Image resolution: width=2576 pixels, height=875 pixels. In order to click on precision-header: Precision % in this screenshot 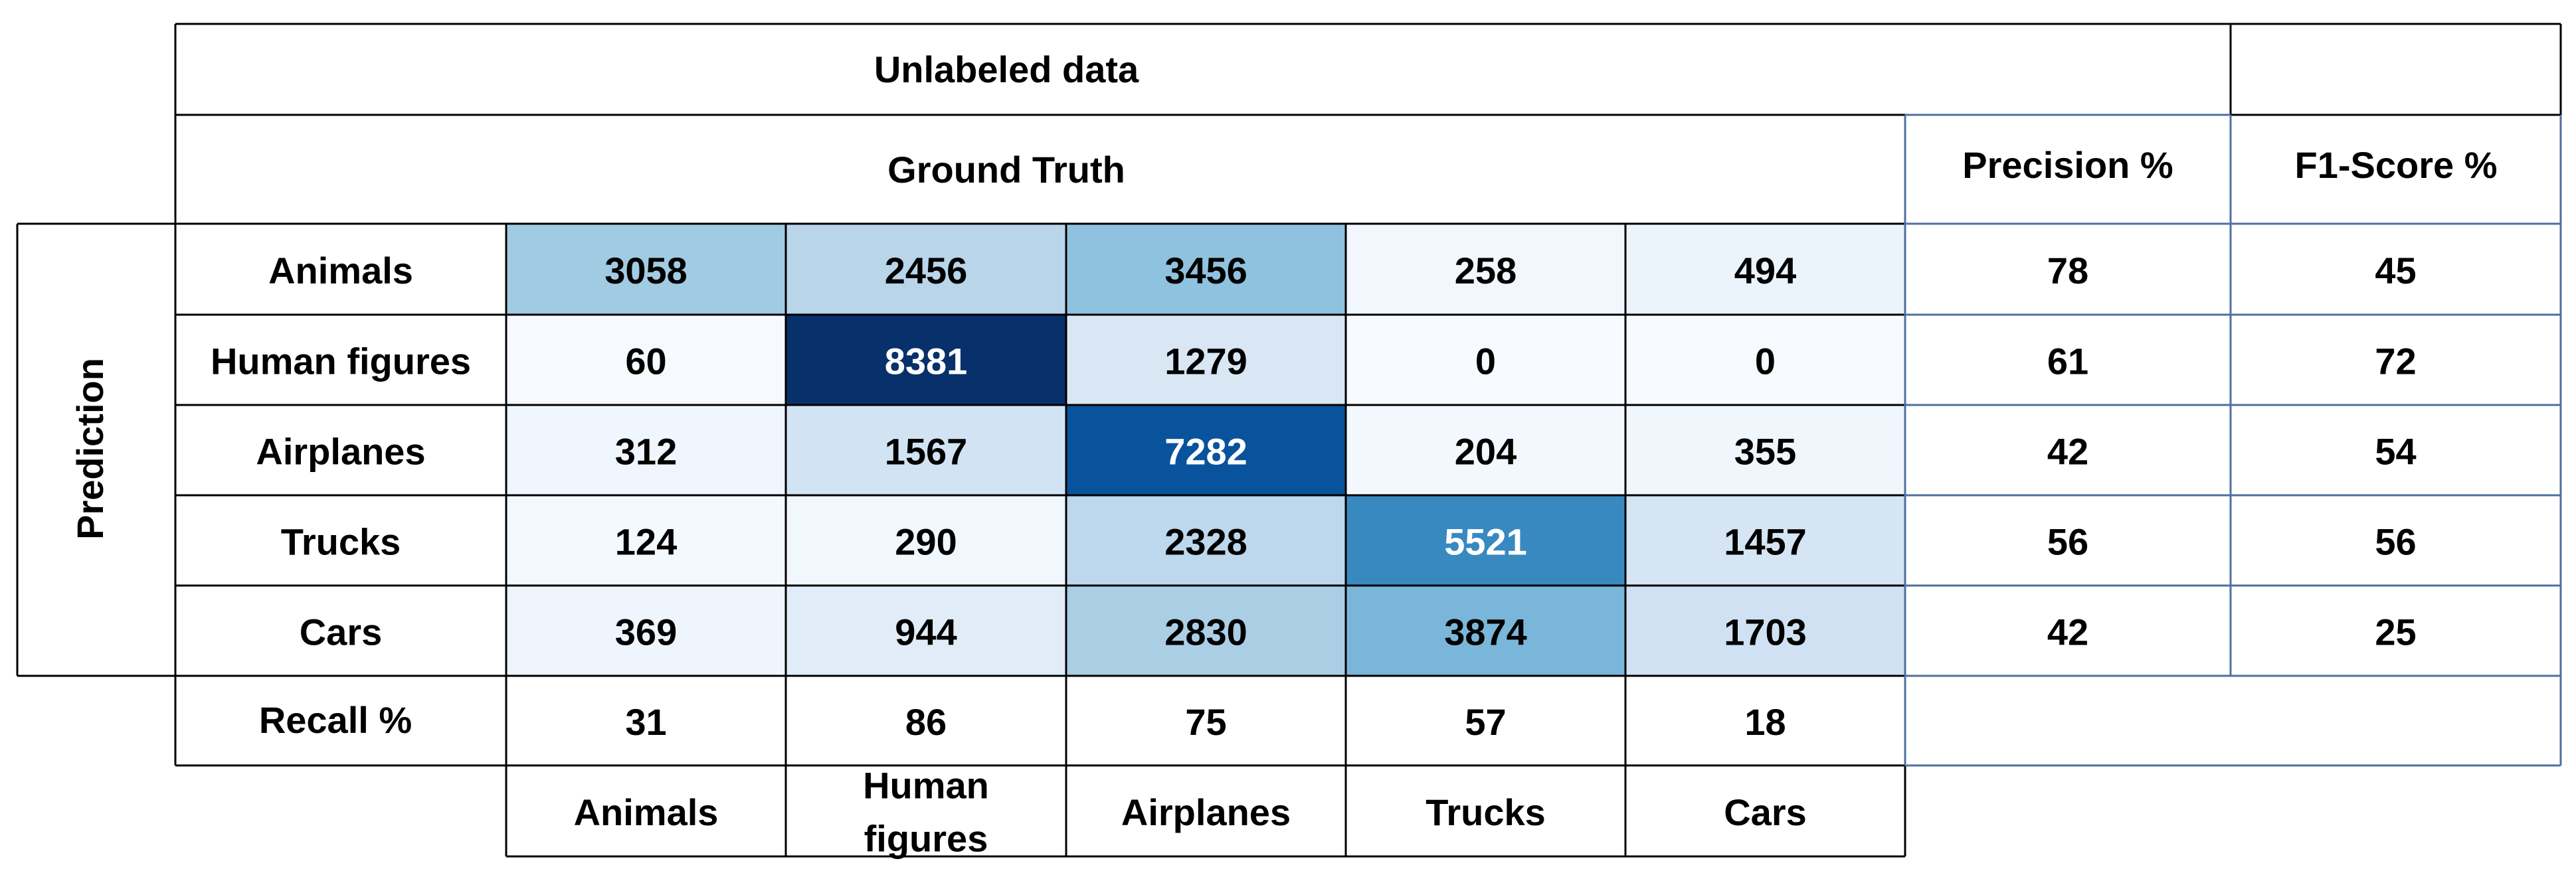, I will do `click(2067, 165)`.